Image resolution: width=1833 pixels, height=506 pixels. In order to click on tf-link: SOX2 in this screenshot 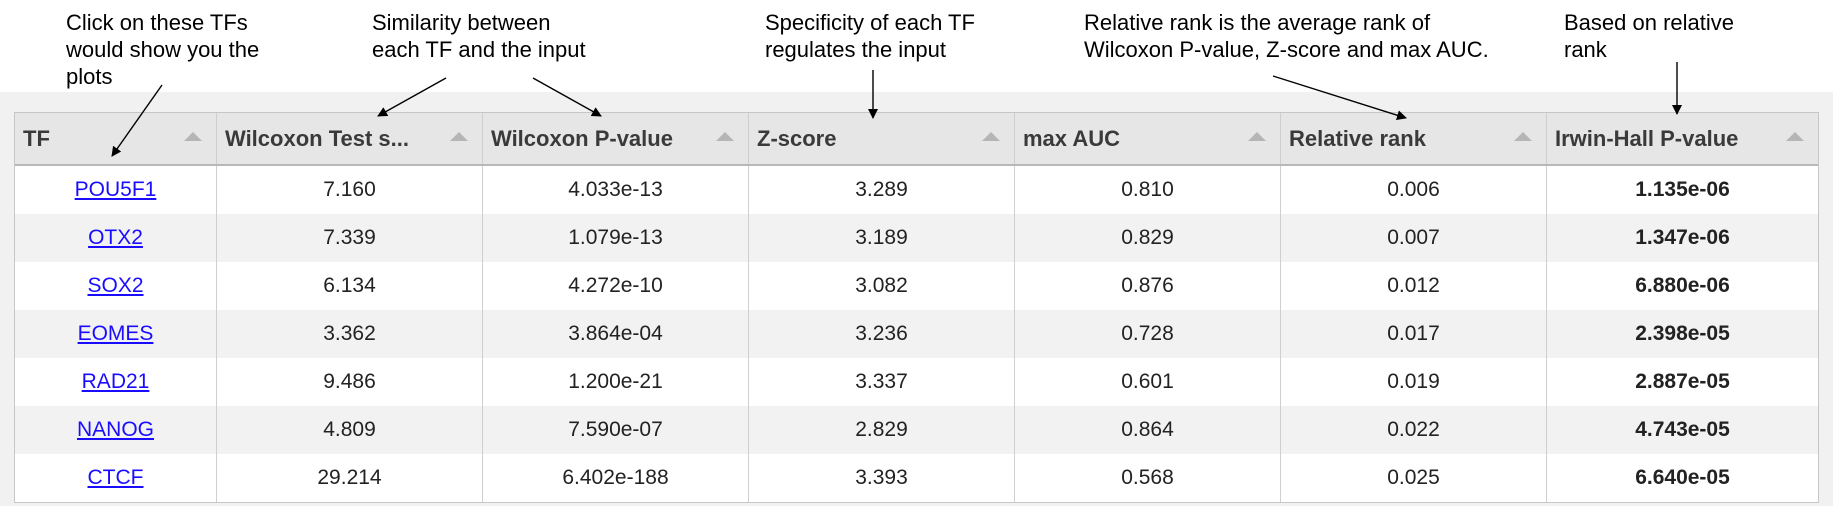, I will do `click(115, 285)`.